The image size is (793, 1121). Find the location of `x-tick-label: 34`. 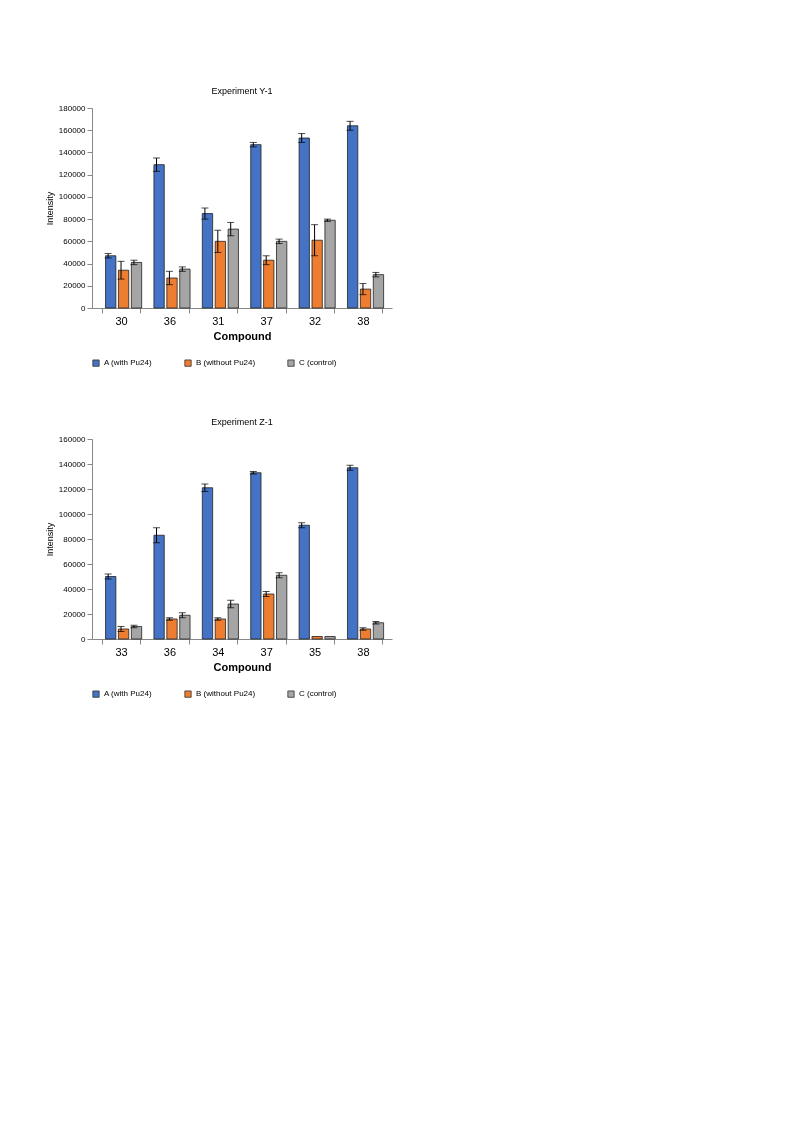

x-tick-label: 34 is located at coordinates (218, 651).